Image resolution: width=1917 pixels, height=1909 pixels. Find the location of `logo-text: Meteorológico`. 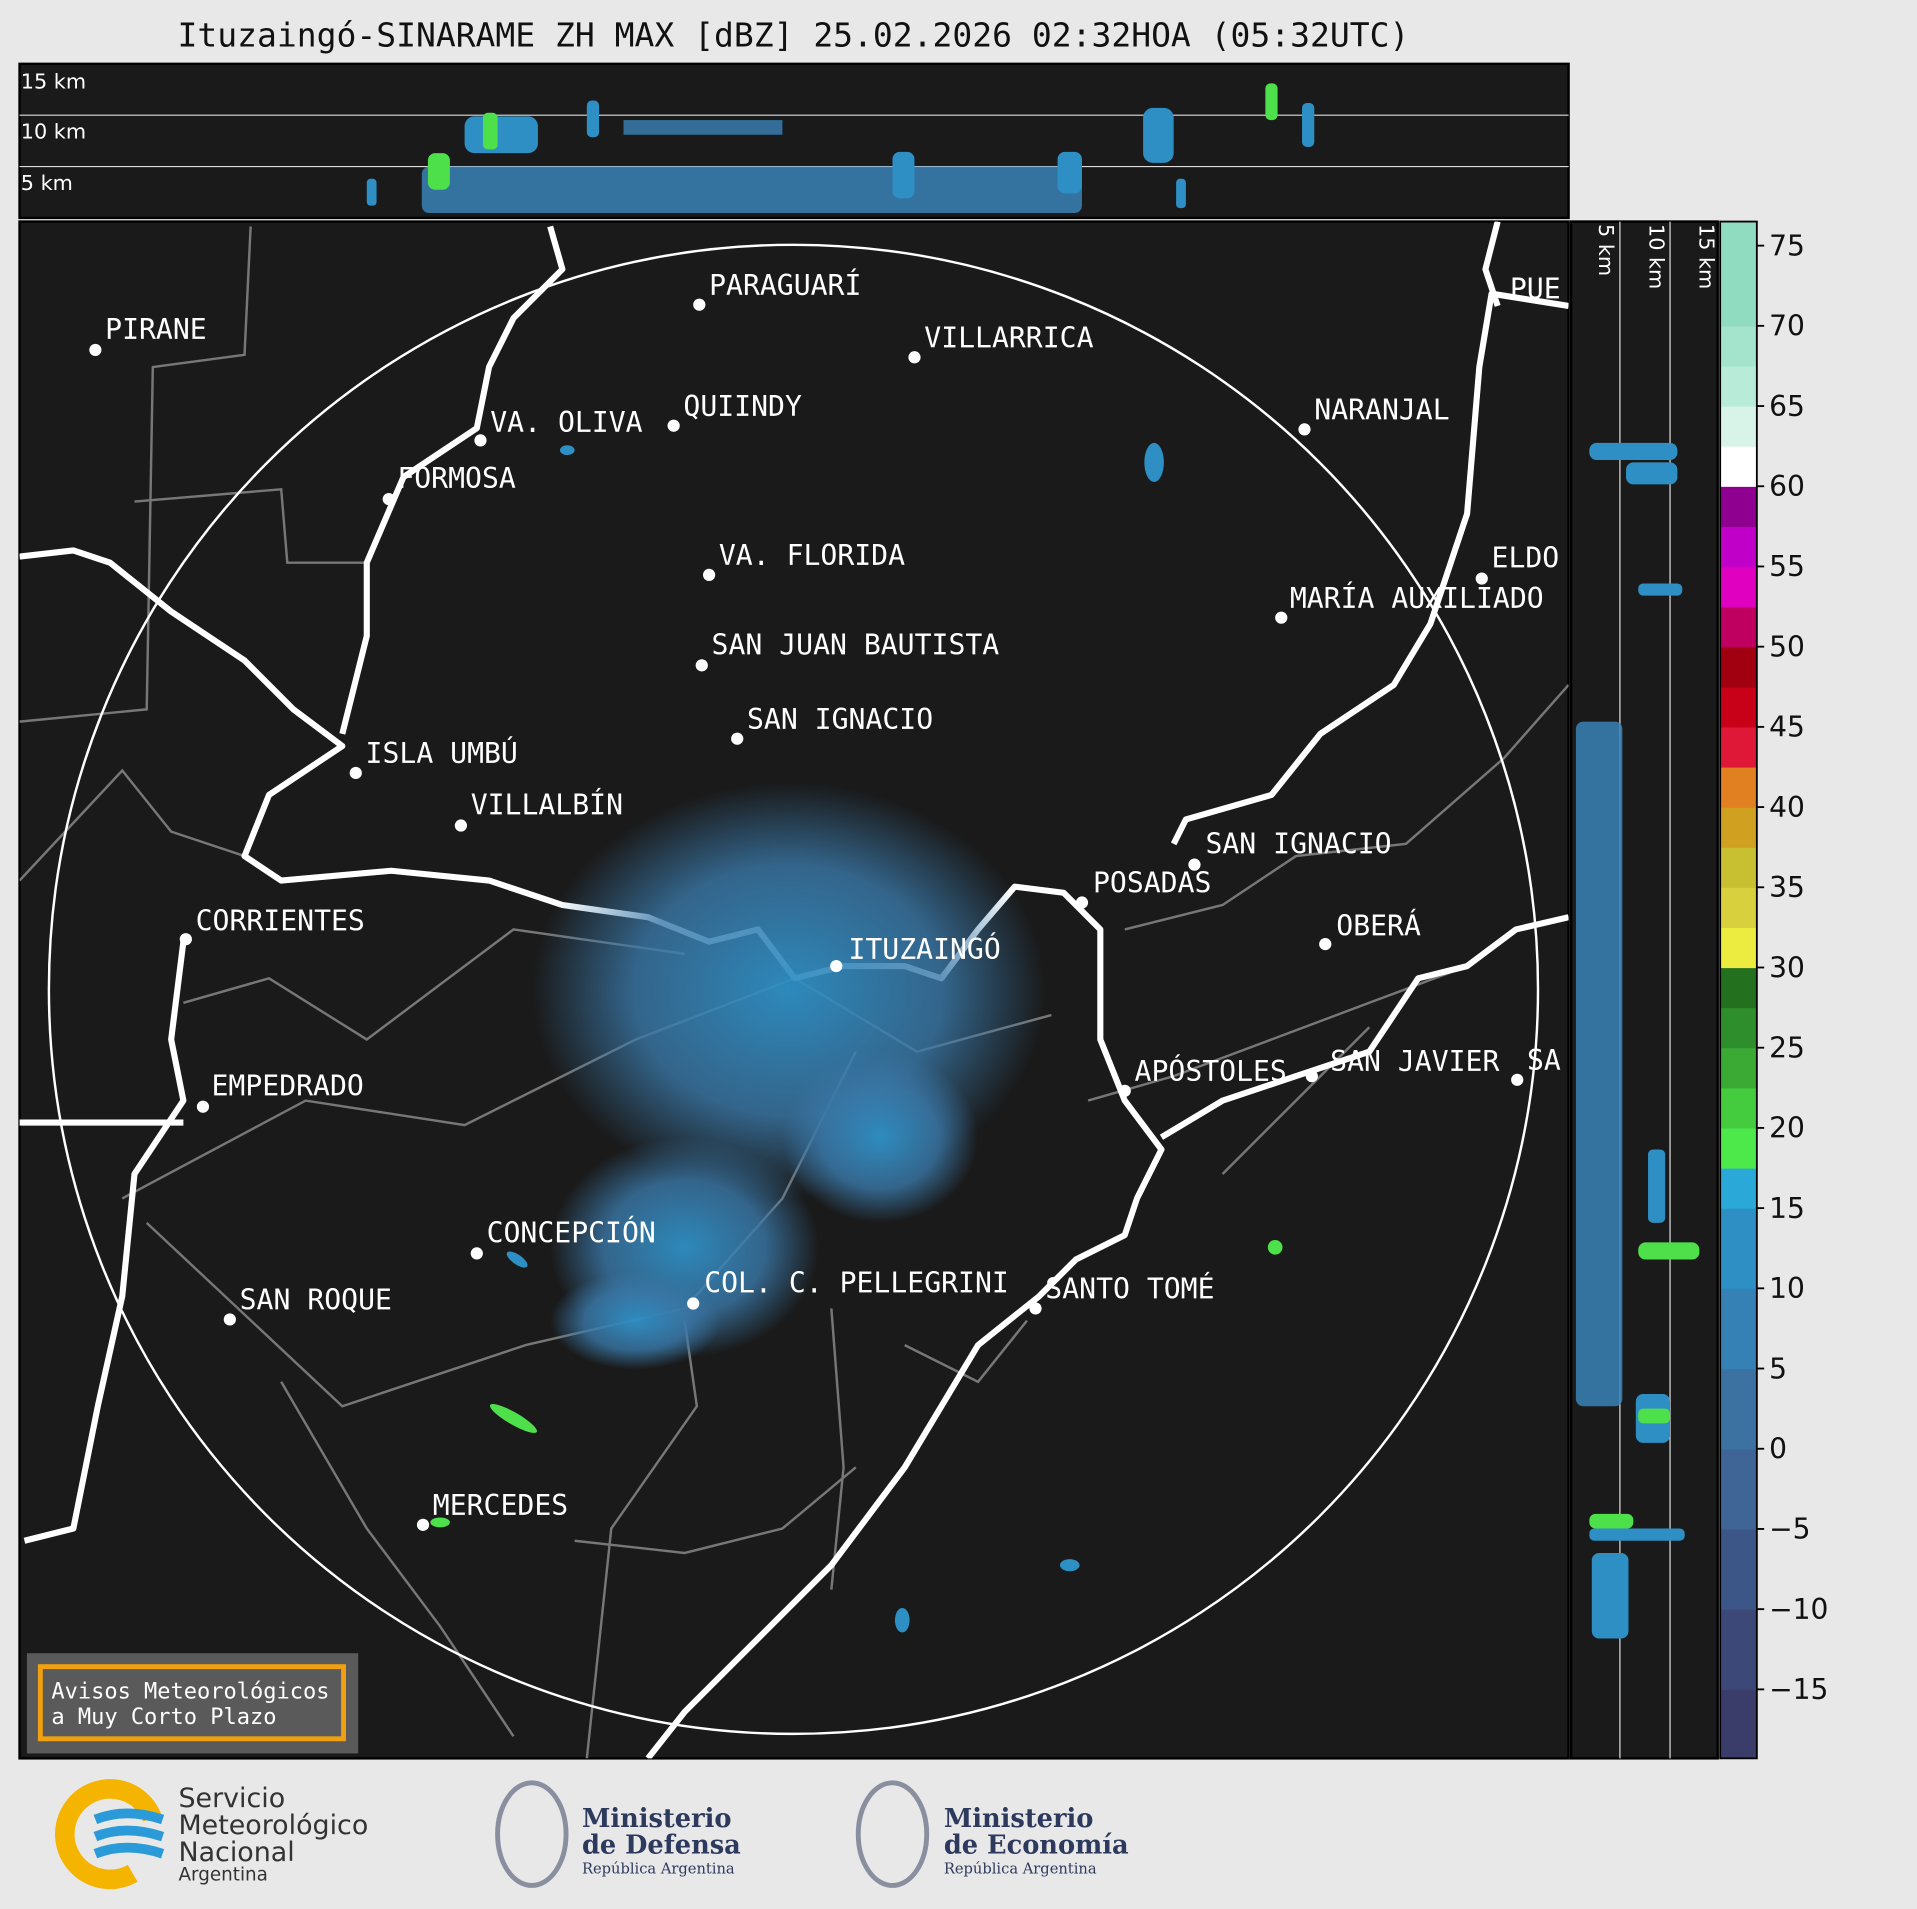

logo-text: Meteorológico is located at coordinates (273, 1825).